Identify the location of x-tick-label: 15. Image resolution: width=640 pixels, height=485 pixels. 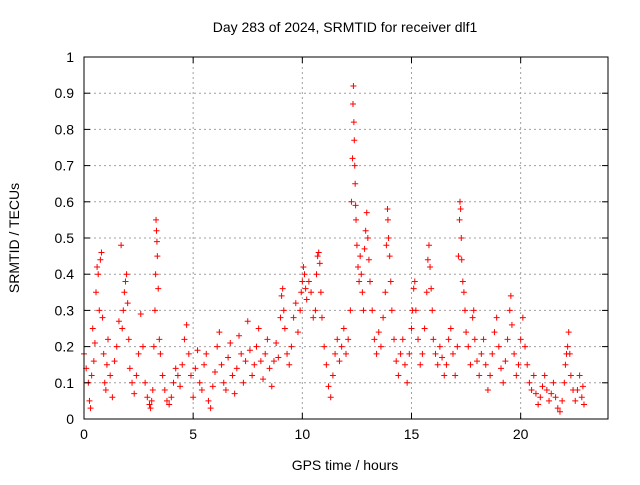
(412, 434).